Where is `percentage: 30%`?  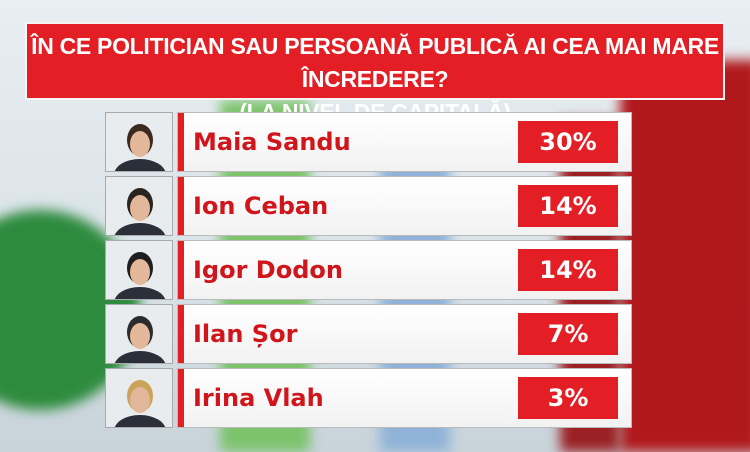 percentage: 30% is located at coordinates (568, 142).